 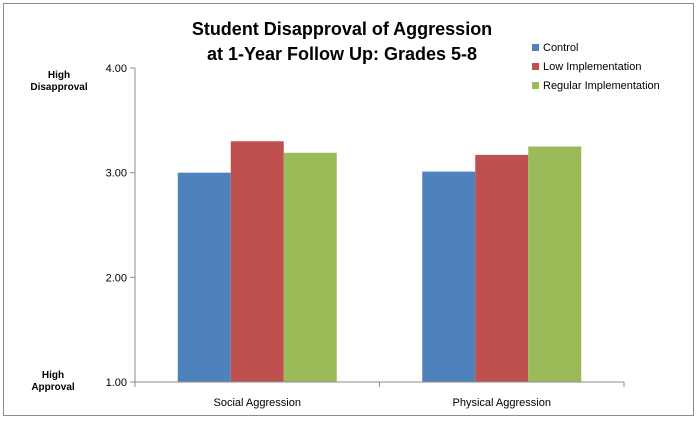 I want to click on x-axis-ticks, so click(x=379, y=384).